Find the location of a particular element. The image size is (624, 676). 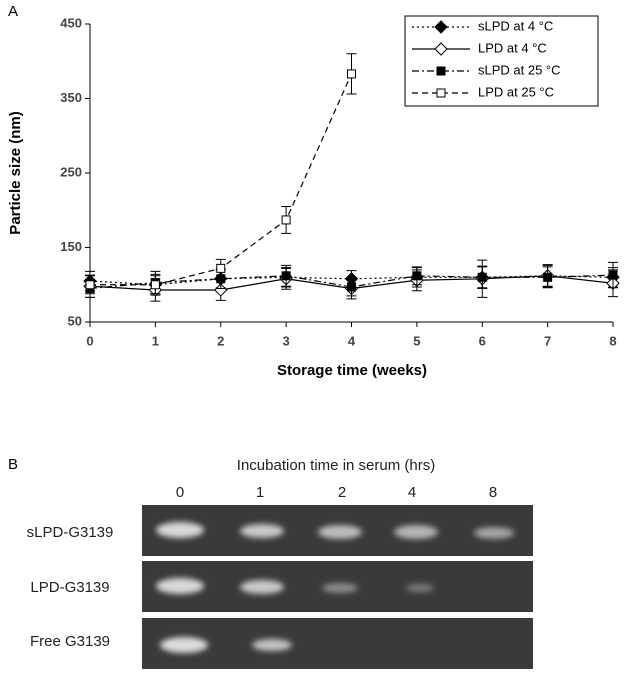

row-label: LPD-G3139 is located at coordinates (69, 587).